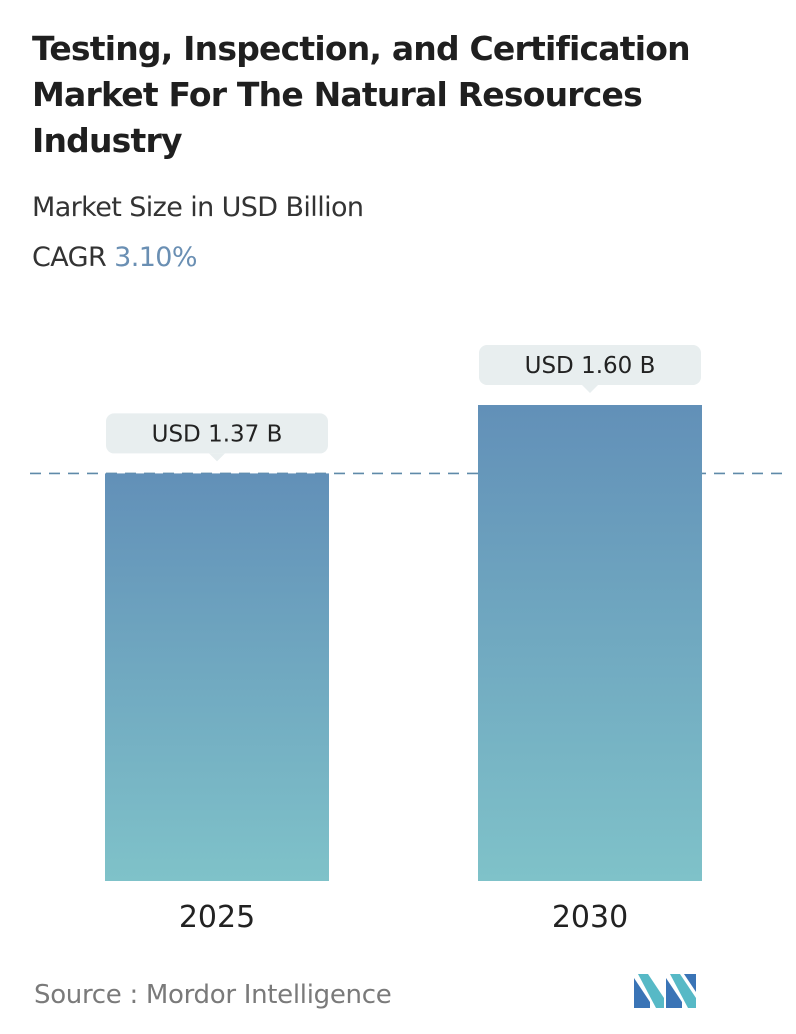 This screenshot has width=796, height=1034. I want to click on chart-subtitle: Market Size in USD Billion, so click(198, 207).